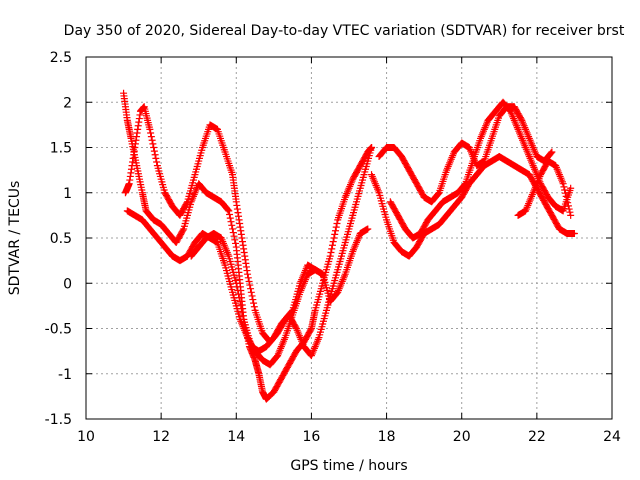  I want to click on y-tick-label: 2, so click(67, 103).